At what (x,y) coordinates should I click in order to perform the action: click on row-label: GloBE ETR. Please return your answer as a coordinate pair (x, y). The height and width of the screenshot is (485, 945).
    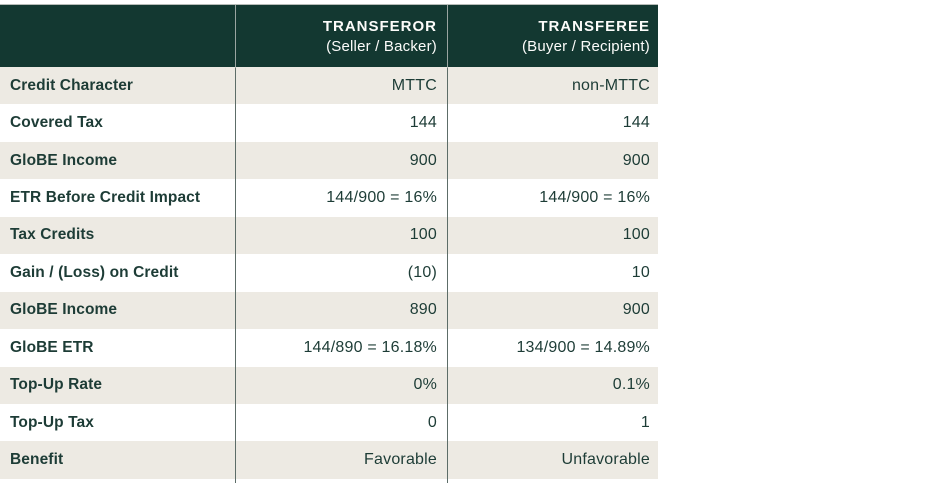
    Looking at the image, I should click on (52, 347).